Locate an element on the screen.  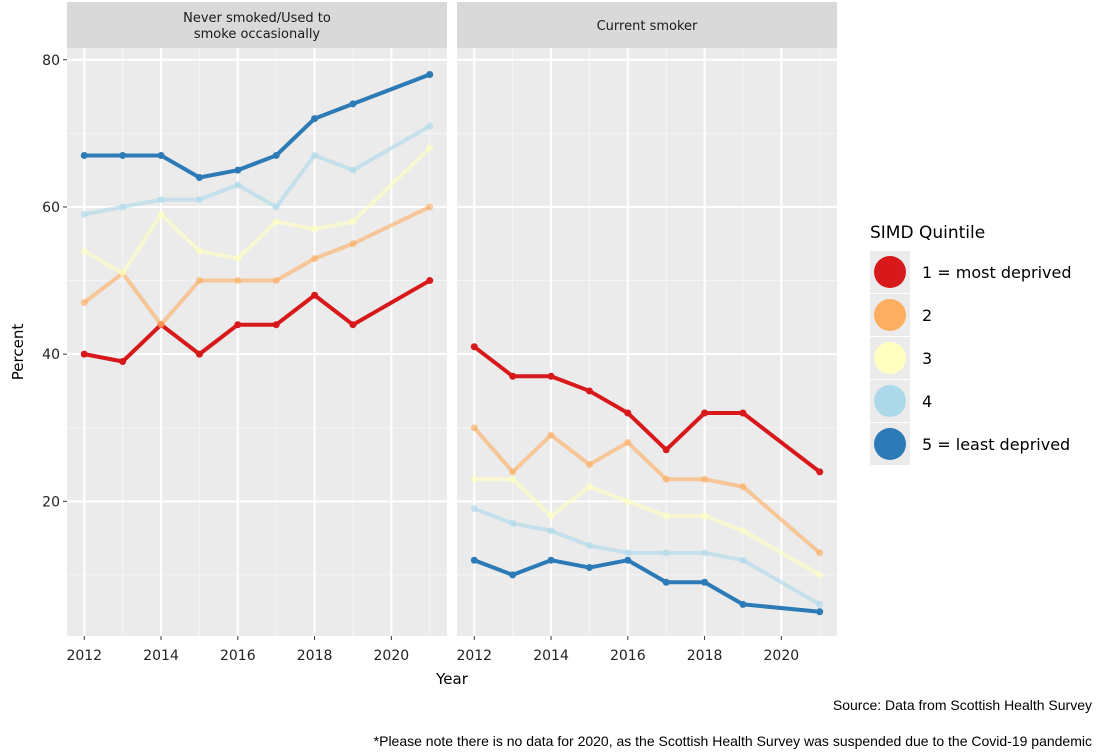
source-caption: Source: Data from Scottish Health Survey is located at coordinates (962, 705).